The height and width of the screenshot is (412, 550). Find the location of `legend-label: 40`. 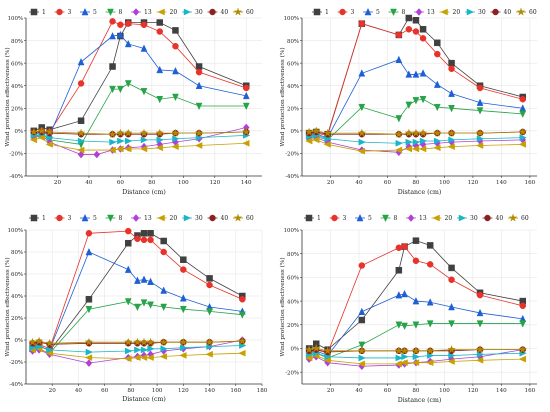

legend-label: 40 is located at coordinates (508, 12).